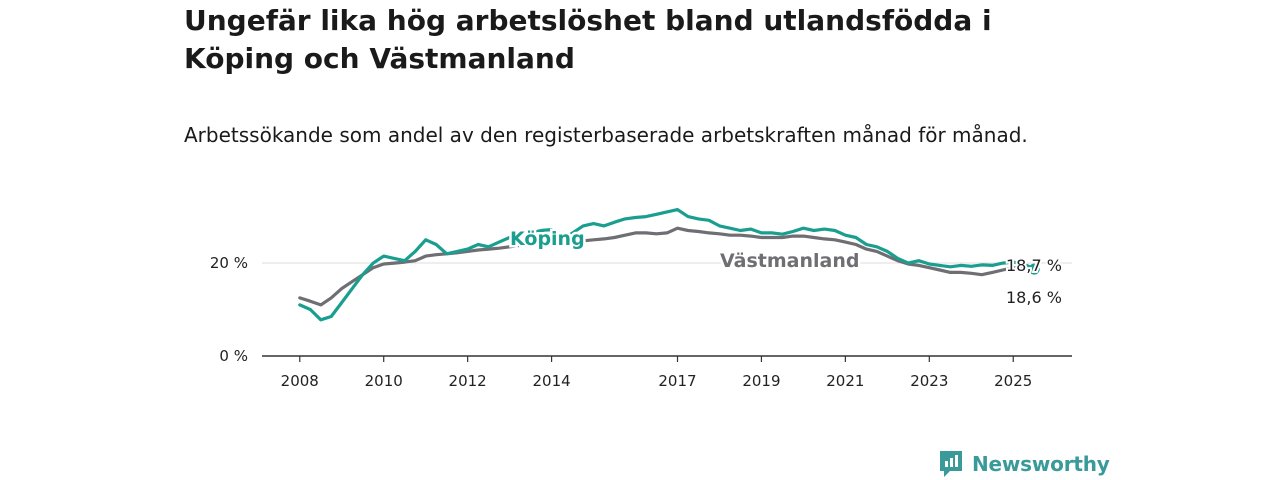  I want to click on brand-name: Newsworthy, so click(1041, 464).